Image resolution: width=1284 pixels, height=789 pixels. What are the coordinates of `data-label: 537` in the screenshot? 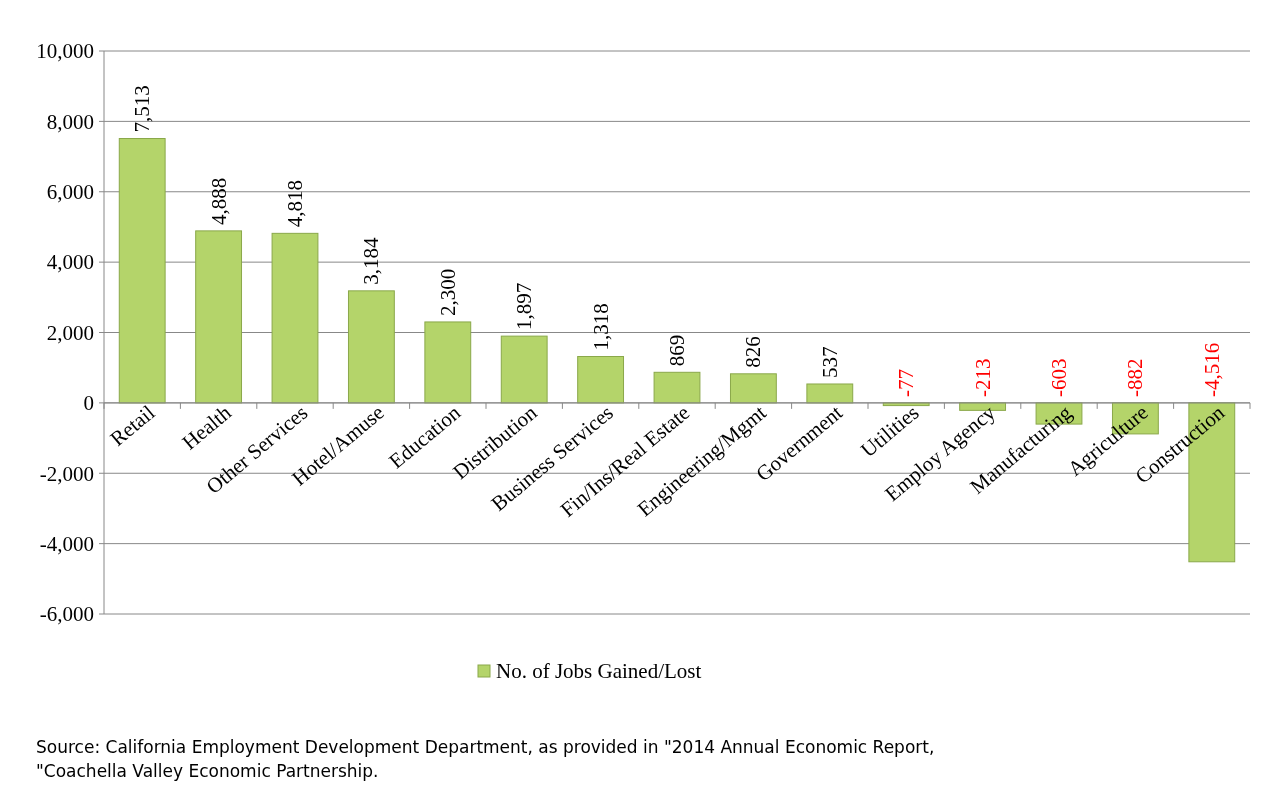 It's located at (829, 362).